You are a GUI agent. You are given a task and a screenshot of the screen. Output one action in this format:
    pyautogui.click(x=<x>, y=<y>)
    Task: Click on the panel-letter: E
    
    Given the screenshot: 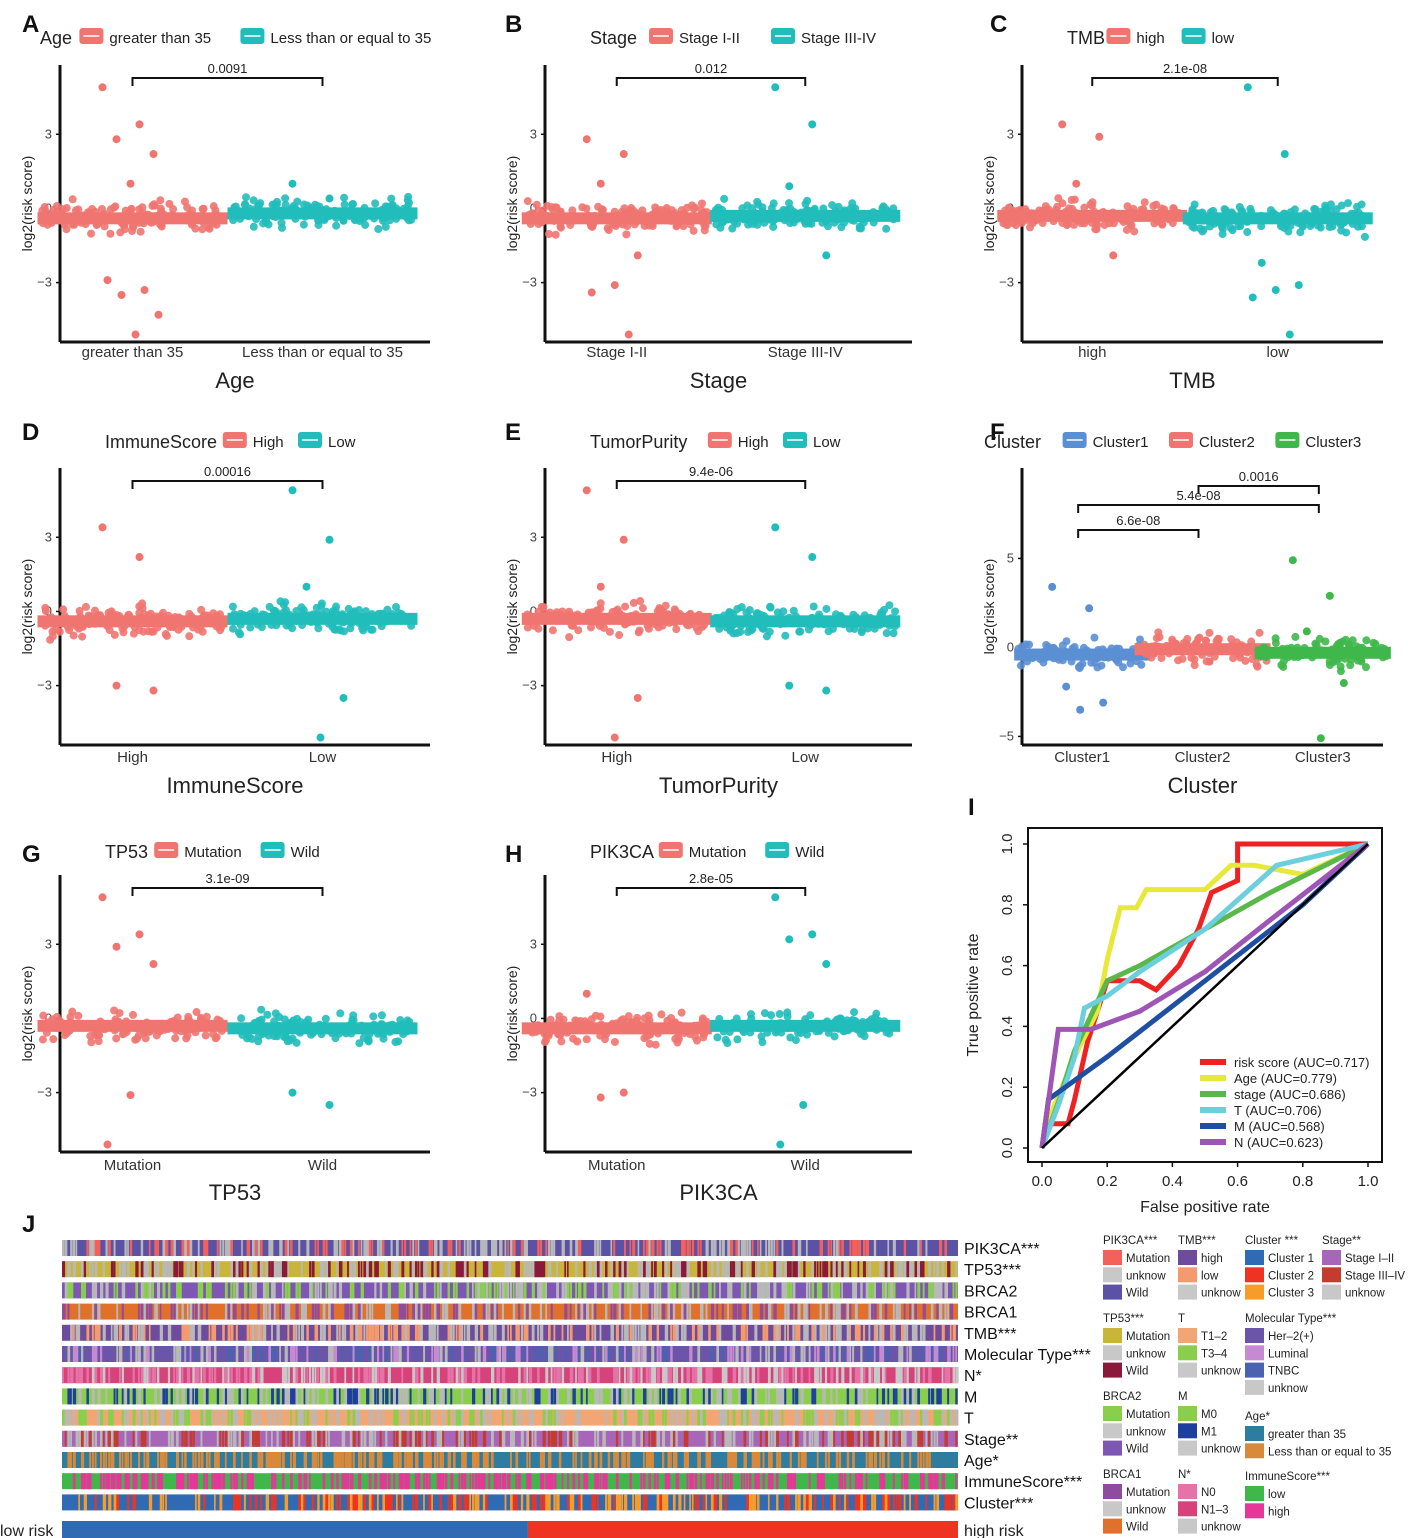 What is the action you would take?
    pyautogui.click(x=513, y=432)
    